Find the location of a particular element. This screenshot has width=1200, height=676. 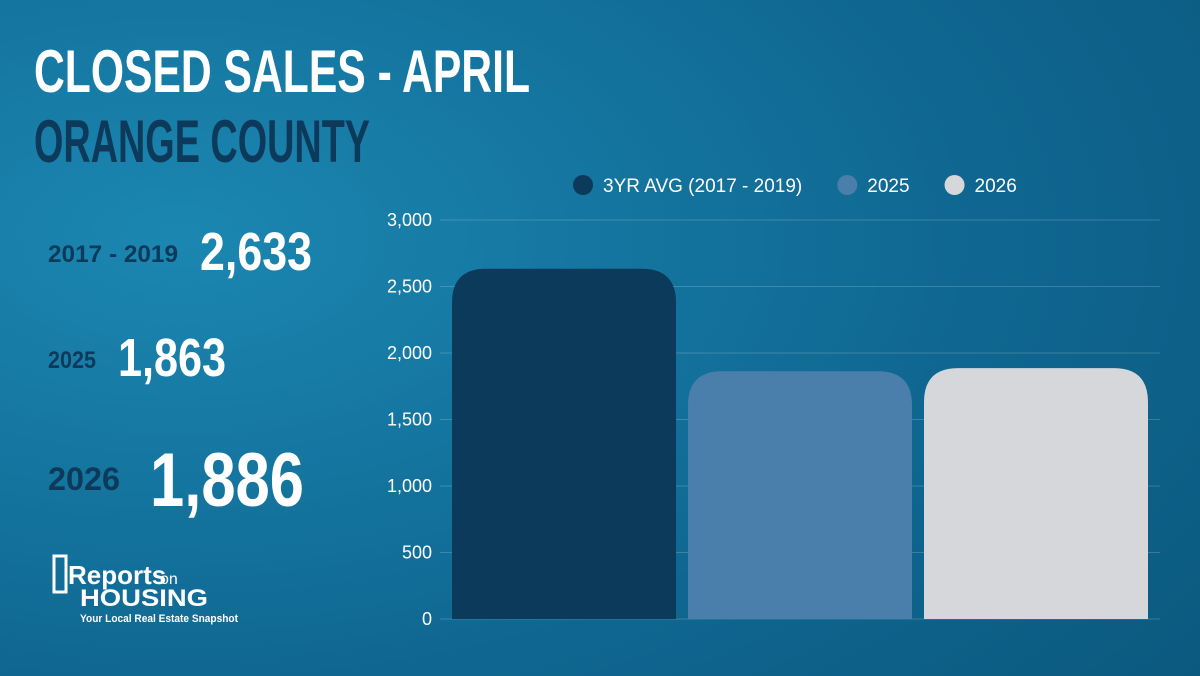

subtitle: ORANGE COUNTY is located at coordinates (202, 141).